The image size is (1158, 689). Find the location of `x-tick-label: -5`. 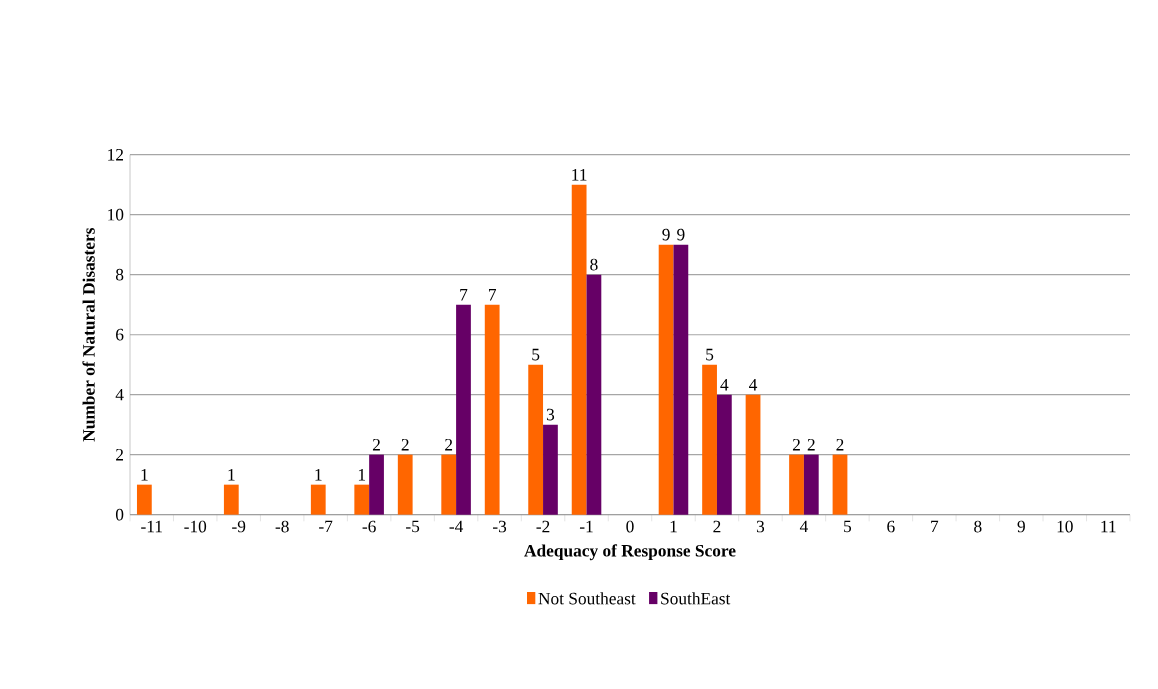

x-tick-label: -5 is located at coordinates (413, 526).